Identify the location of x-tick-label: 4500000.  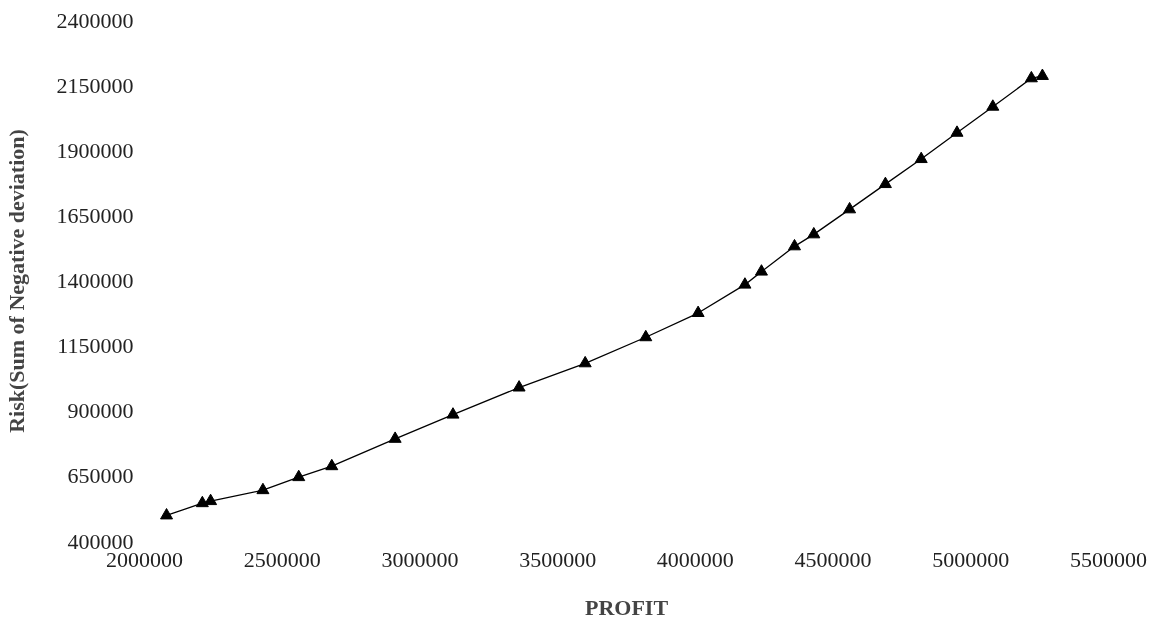
(833, 559).